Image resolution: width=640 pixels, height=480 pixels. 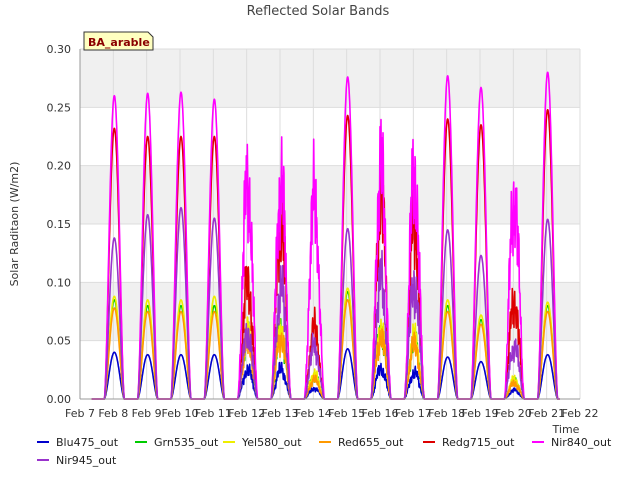 I want to click on legend-entry: Nir840_out, so click(x=581, y=442).